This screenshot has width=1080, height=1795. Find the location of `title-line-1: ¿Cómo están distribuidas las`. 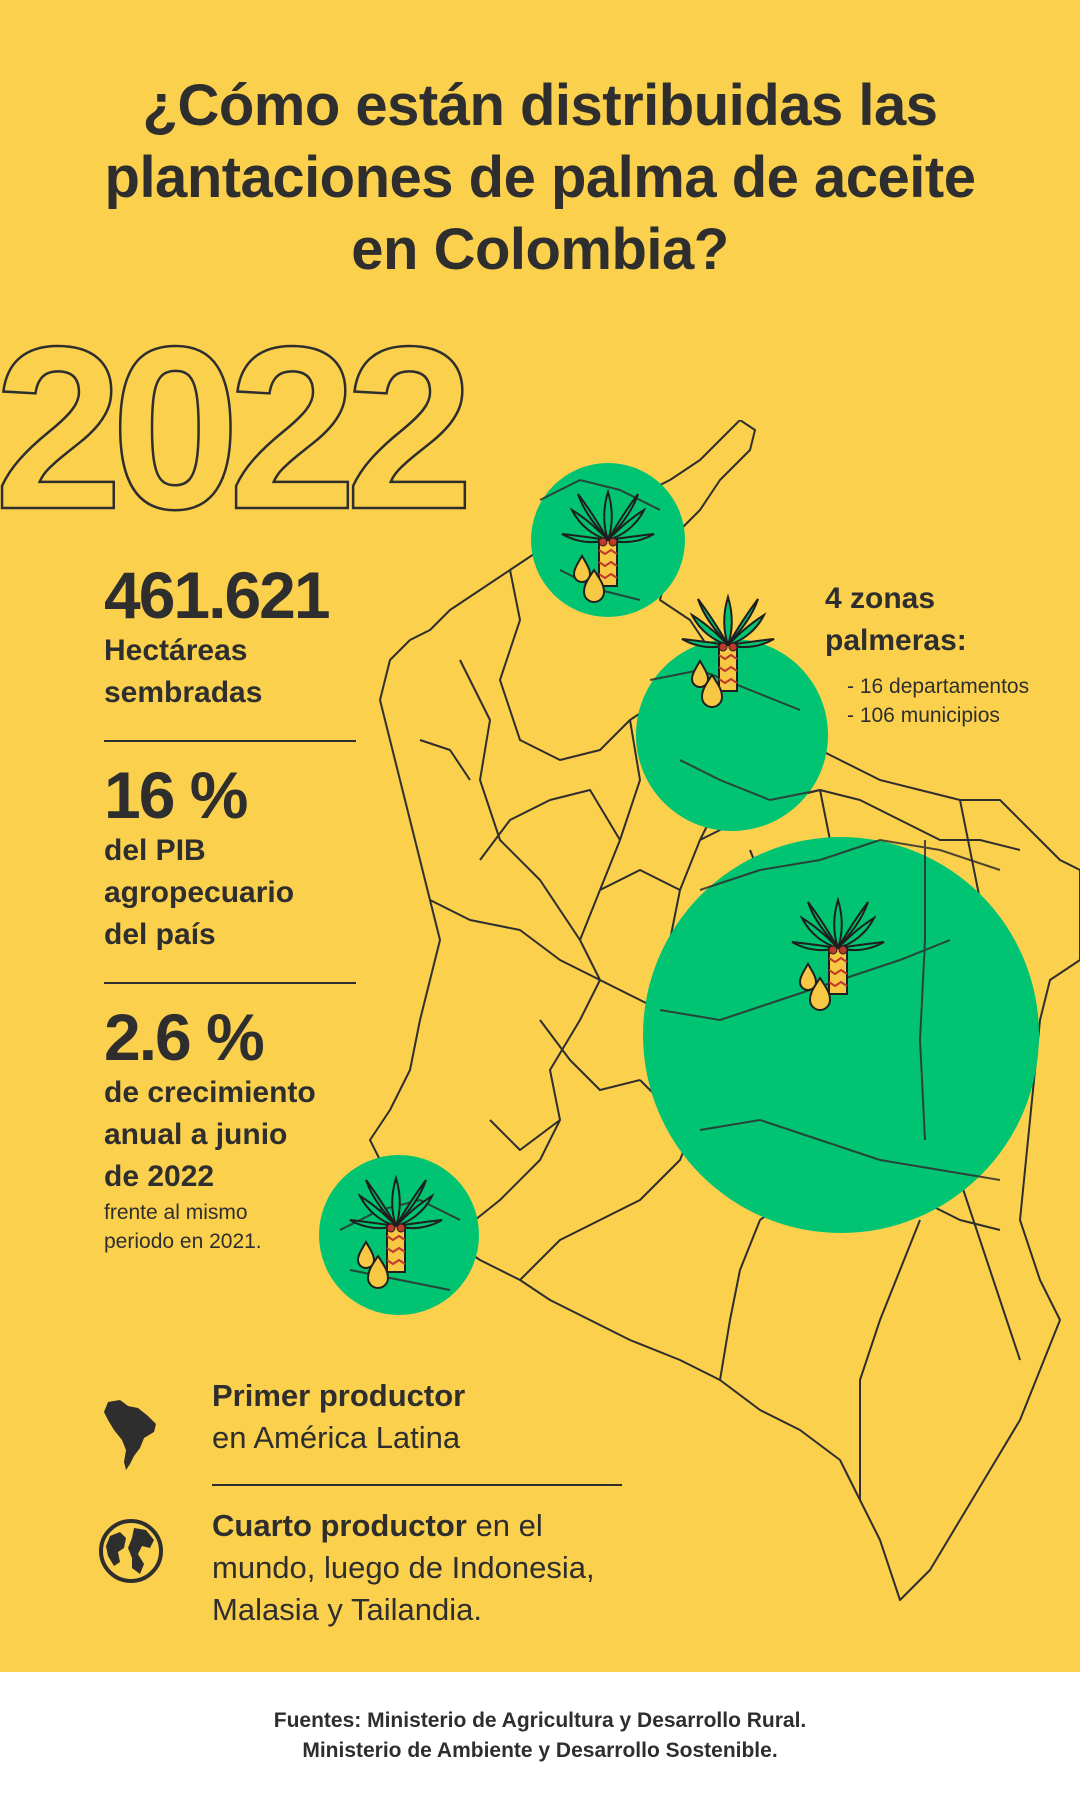

title-line-1: ¿Cómo están distribuidas las is located at coordinates (540, 105).